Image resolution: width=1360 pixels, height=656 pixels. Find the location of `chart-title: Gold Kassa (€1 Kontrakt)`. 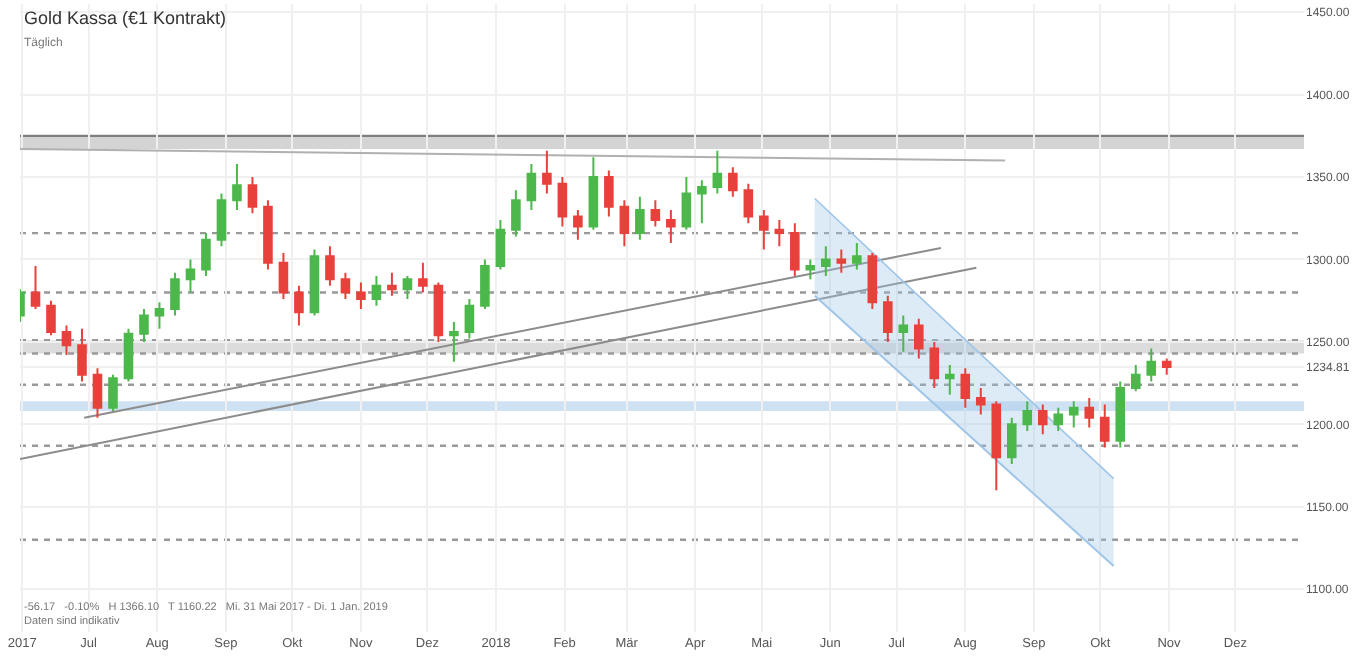

chart-title: Gold Kassa (€1 Kontrakt) is located at coordinates (125, 18).